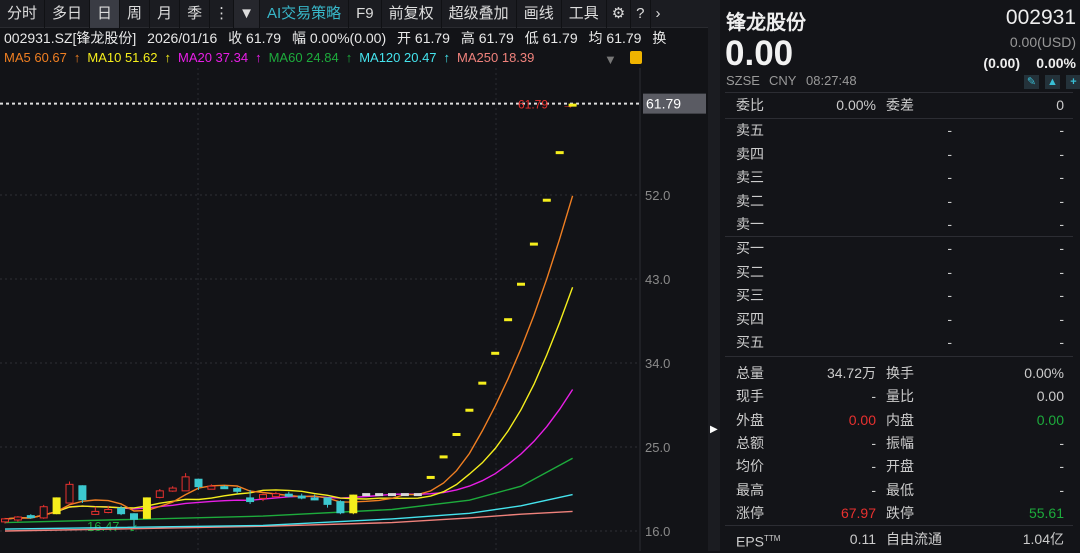 The height and width of the screenshot is (553, 1080). What do you see at coordinates (619, 14) in the screenshot?
I see `gear-icon: ⚙` at bounding box center [619, 14].